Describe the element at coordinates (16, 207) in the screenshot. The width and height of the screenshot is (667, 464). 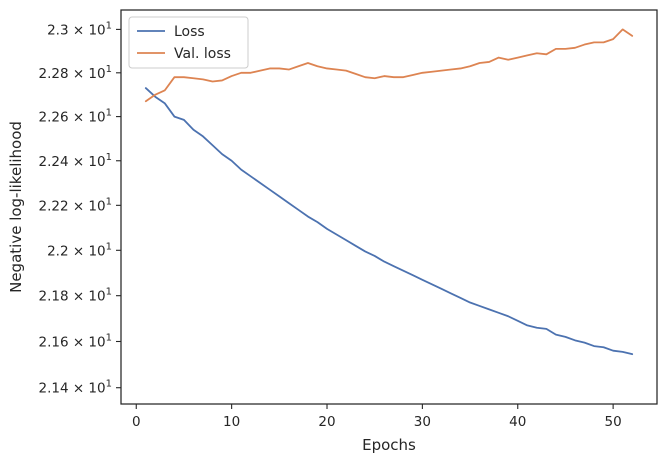
I see `y-axis-label: Negative log-likelihood` at that location.